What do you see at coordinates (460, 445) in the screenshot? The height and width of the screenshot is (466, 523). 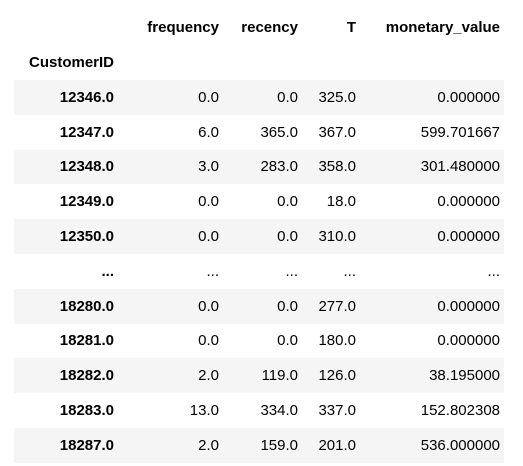 I see `monetary-value-cell: 536.000000` at bounding box center [460, 445].